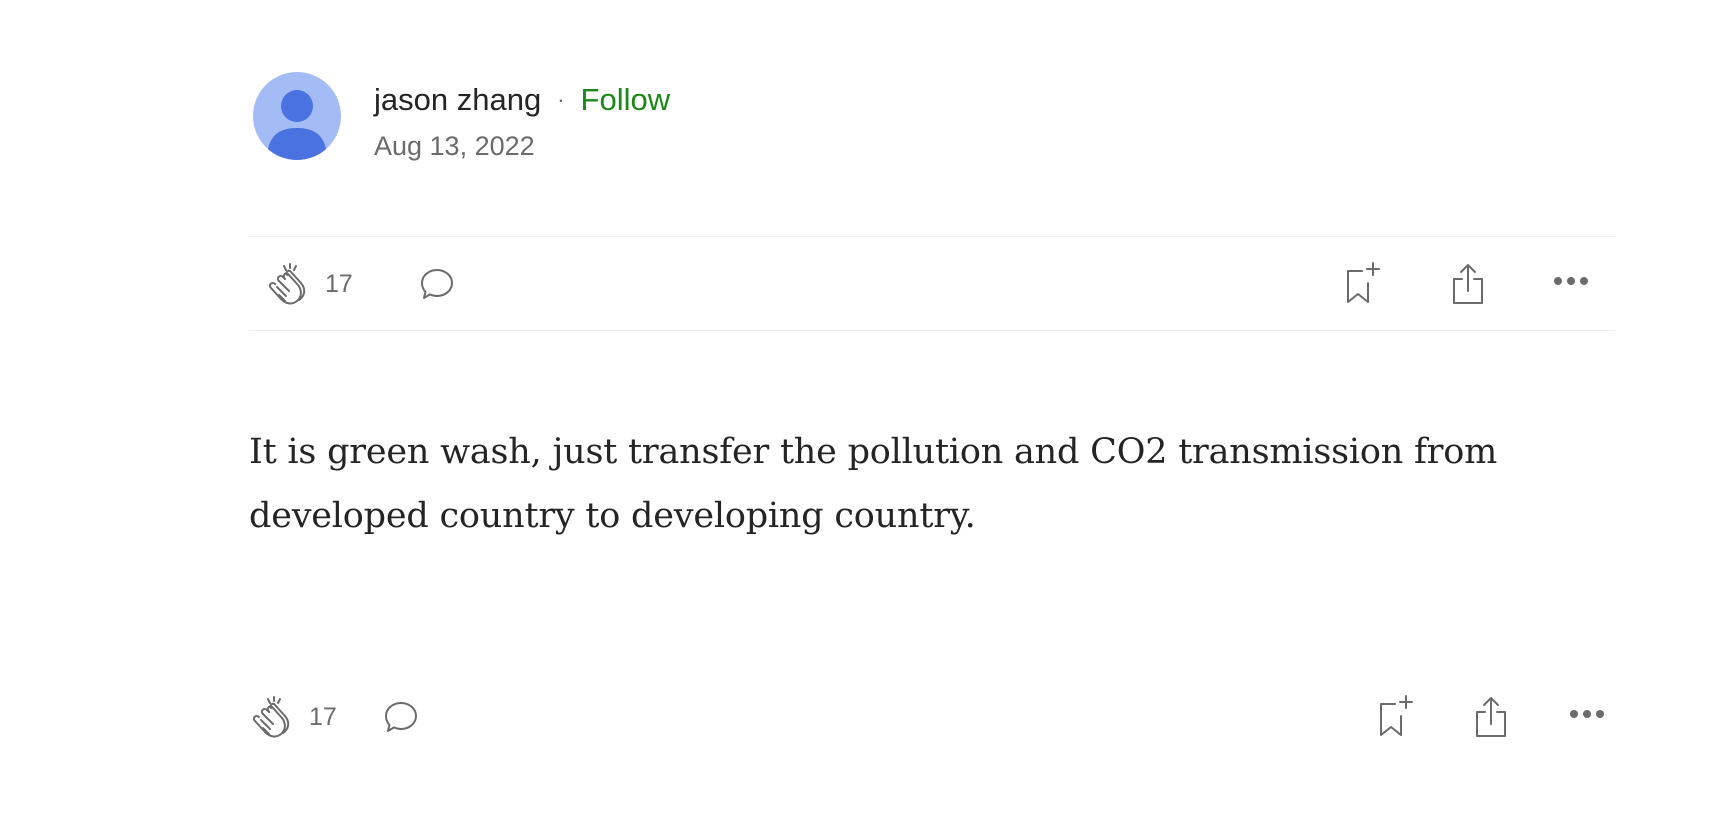  Describe the element at coordinates (297, 125) in the screenshot. I see `user-silhouette-icon` at that location.